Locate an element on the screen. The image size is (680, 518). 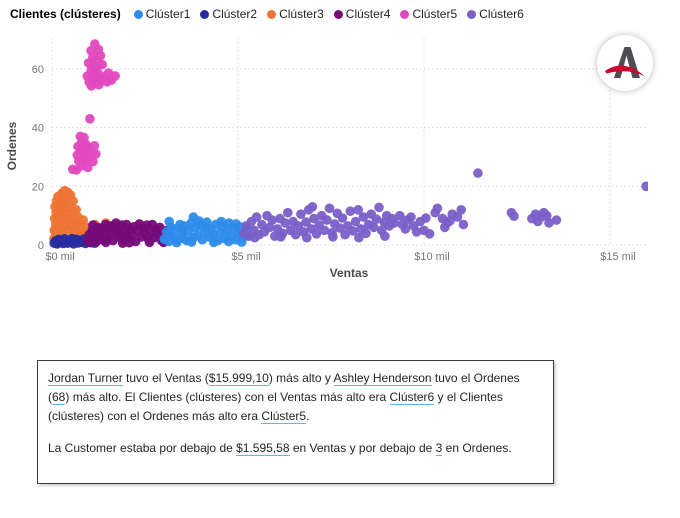
series-clúster1 is located at coordinates (205, 230).